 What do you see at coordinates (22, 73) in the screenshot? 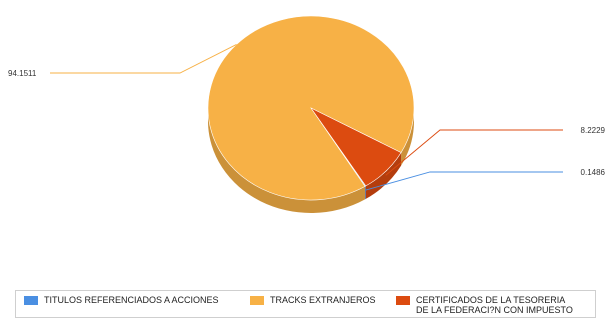
I see `data-label-1: 94.1511` at bounding box center [22, 73].